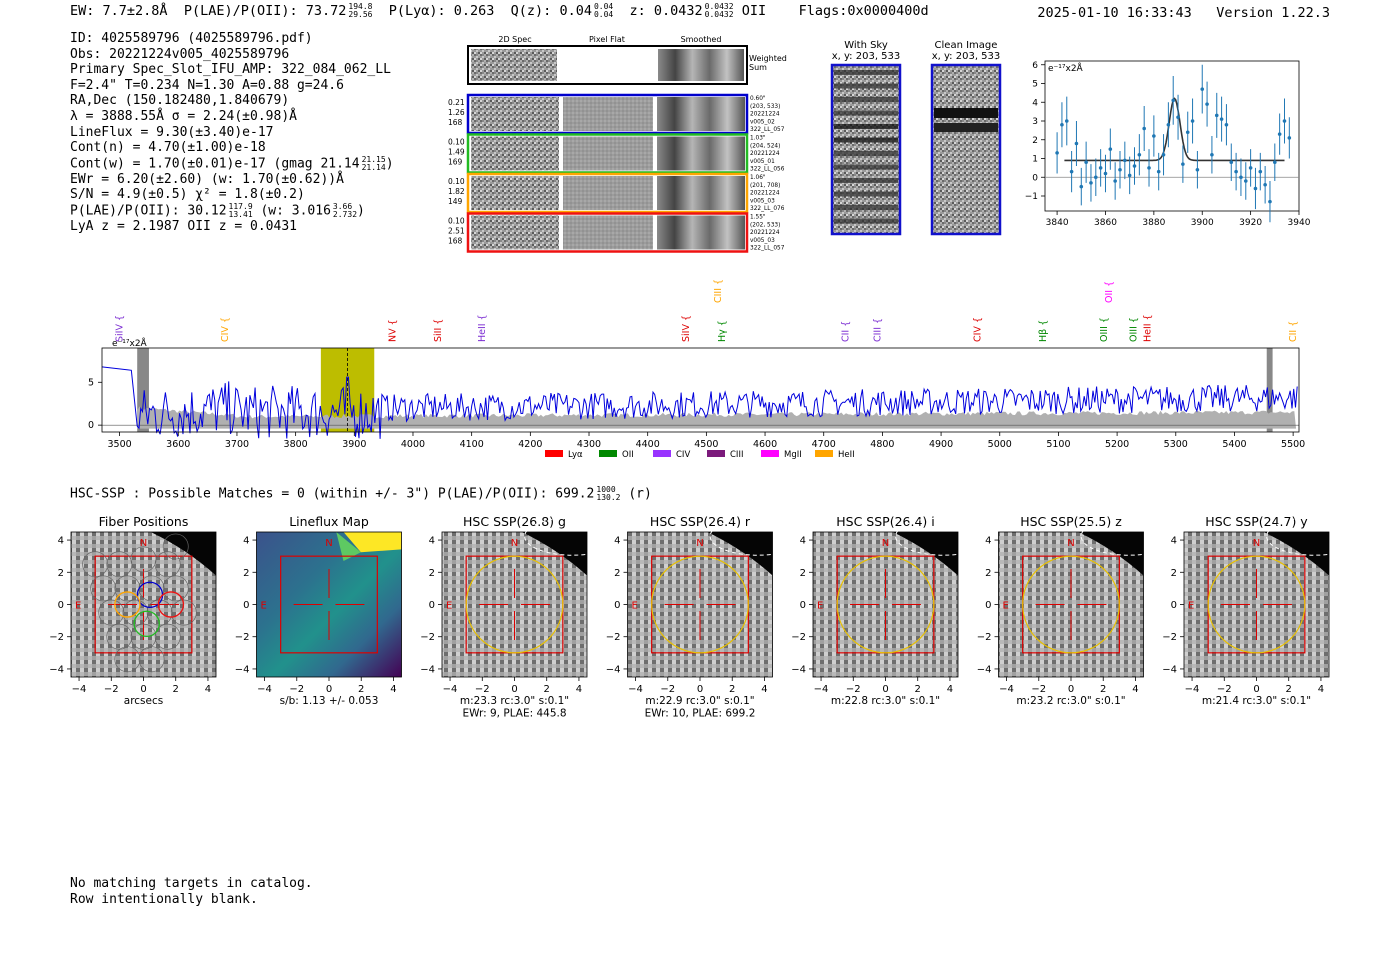  Describe the element at coordinates (180, 101) in the screenshot. I see `info-radec: RA,Dec (150.182480,1.840679)` at that location.